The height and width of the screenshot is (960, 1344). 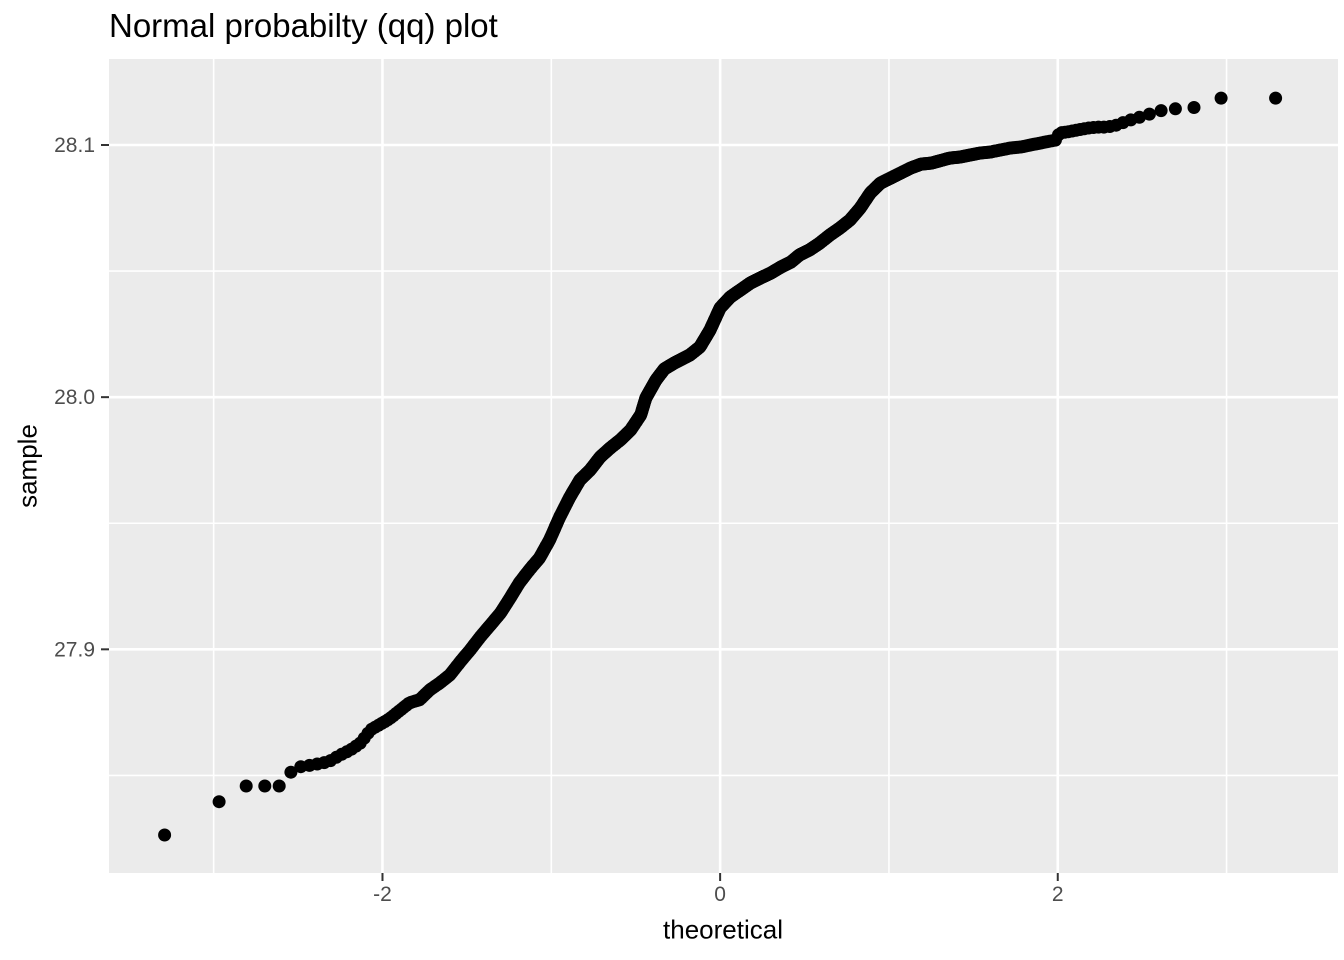 I want to click on y-tick-label: 27.9, so click(x=74, y=649).